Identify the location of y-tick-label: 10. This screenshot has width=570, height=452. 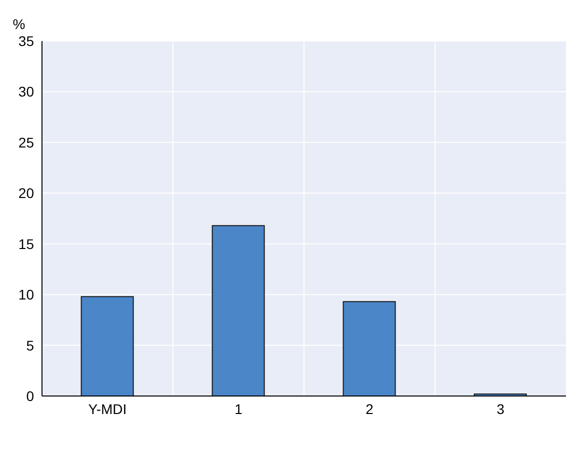
(26, 294).